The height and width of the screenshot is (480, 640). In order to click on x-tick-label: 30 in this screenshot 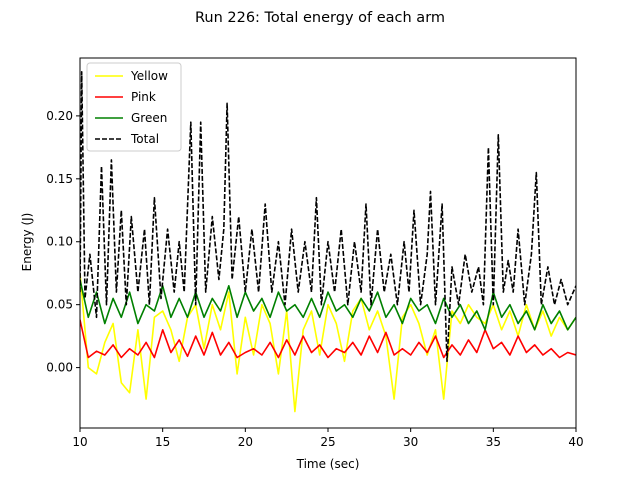, I will do `click(410, 442)`.